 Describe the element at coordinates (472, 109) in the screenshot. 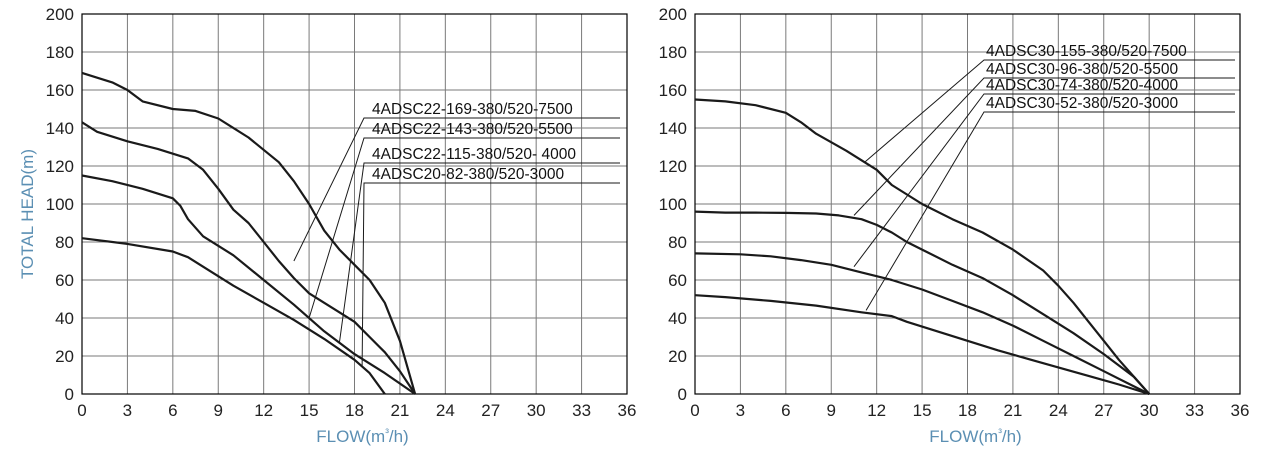

I see `series-label: 4ADSC22-169-380/520-7500` at that location.